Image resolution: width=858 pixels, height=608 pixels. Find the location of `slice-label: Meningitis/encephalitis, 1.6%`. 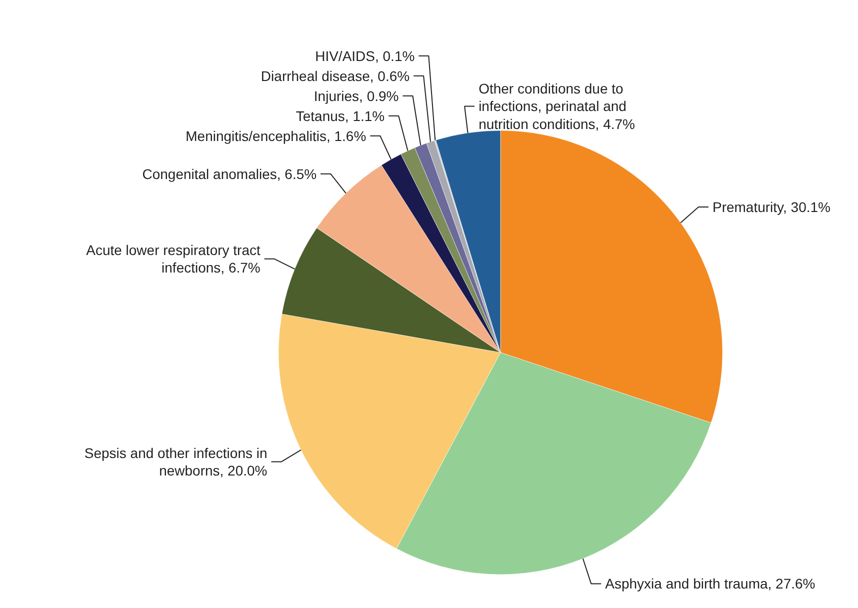

slice-label: Meningitis/encephalitis, 1.6% is located at coordinates (276, 136).